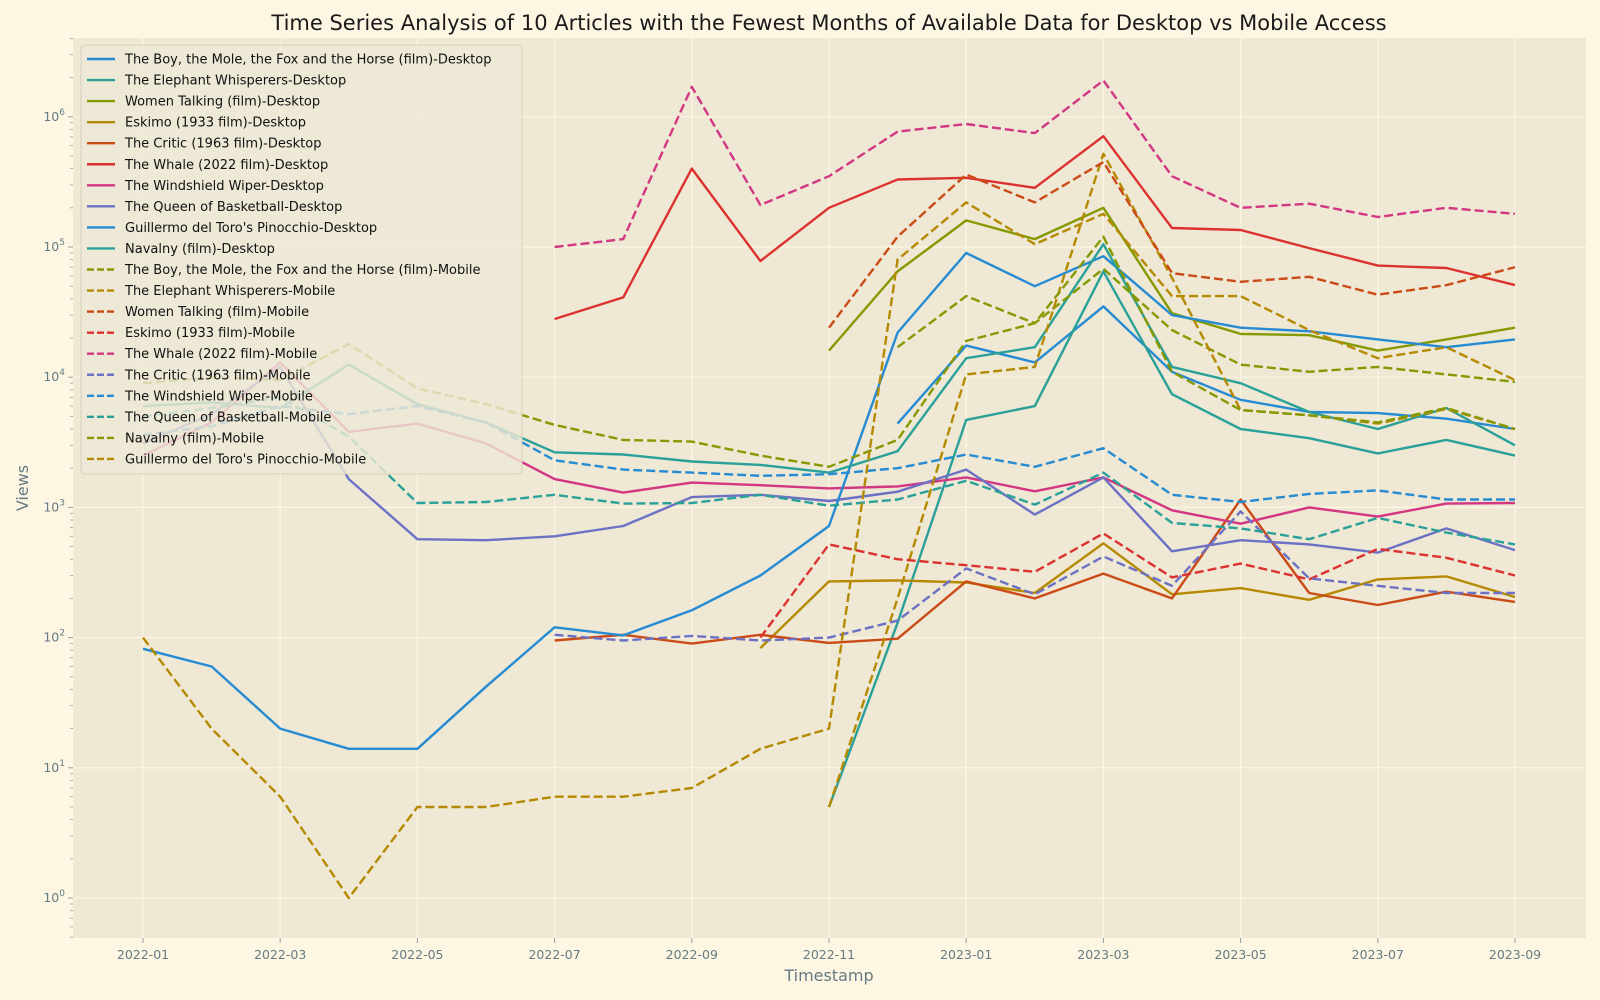  Describe the element at coordinates (200, 249) in the screenshot. I see `legend-label: Navalny (film)-Desktop` at that location.